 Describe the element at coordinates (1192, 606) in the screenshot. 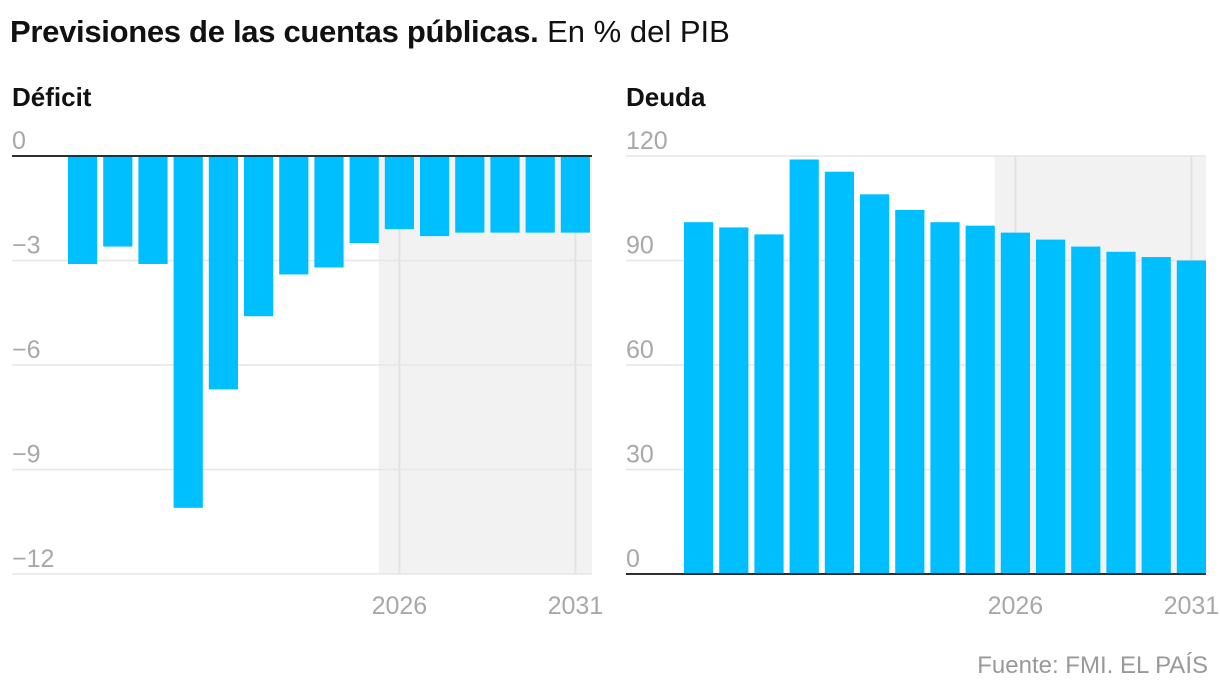

I see `debt-xtick-label-2031: 2031` at that location.